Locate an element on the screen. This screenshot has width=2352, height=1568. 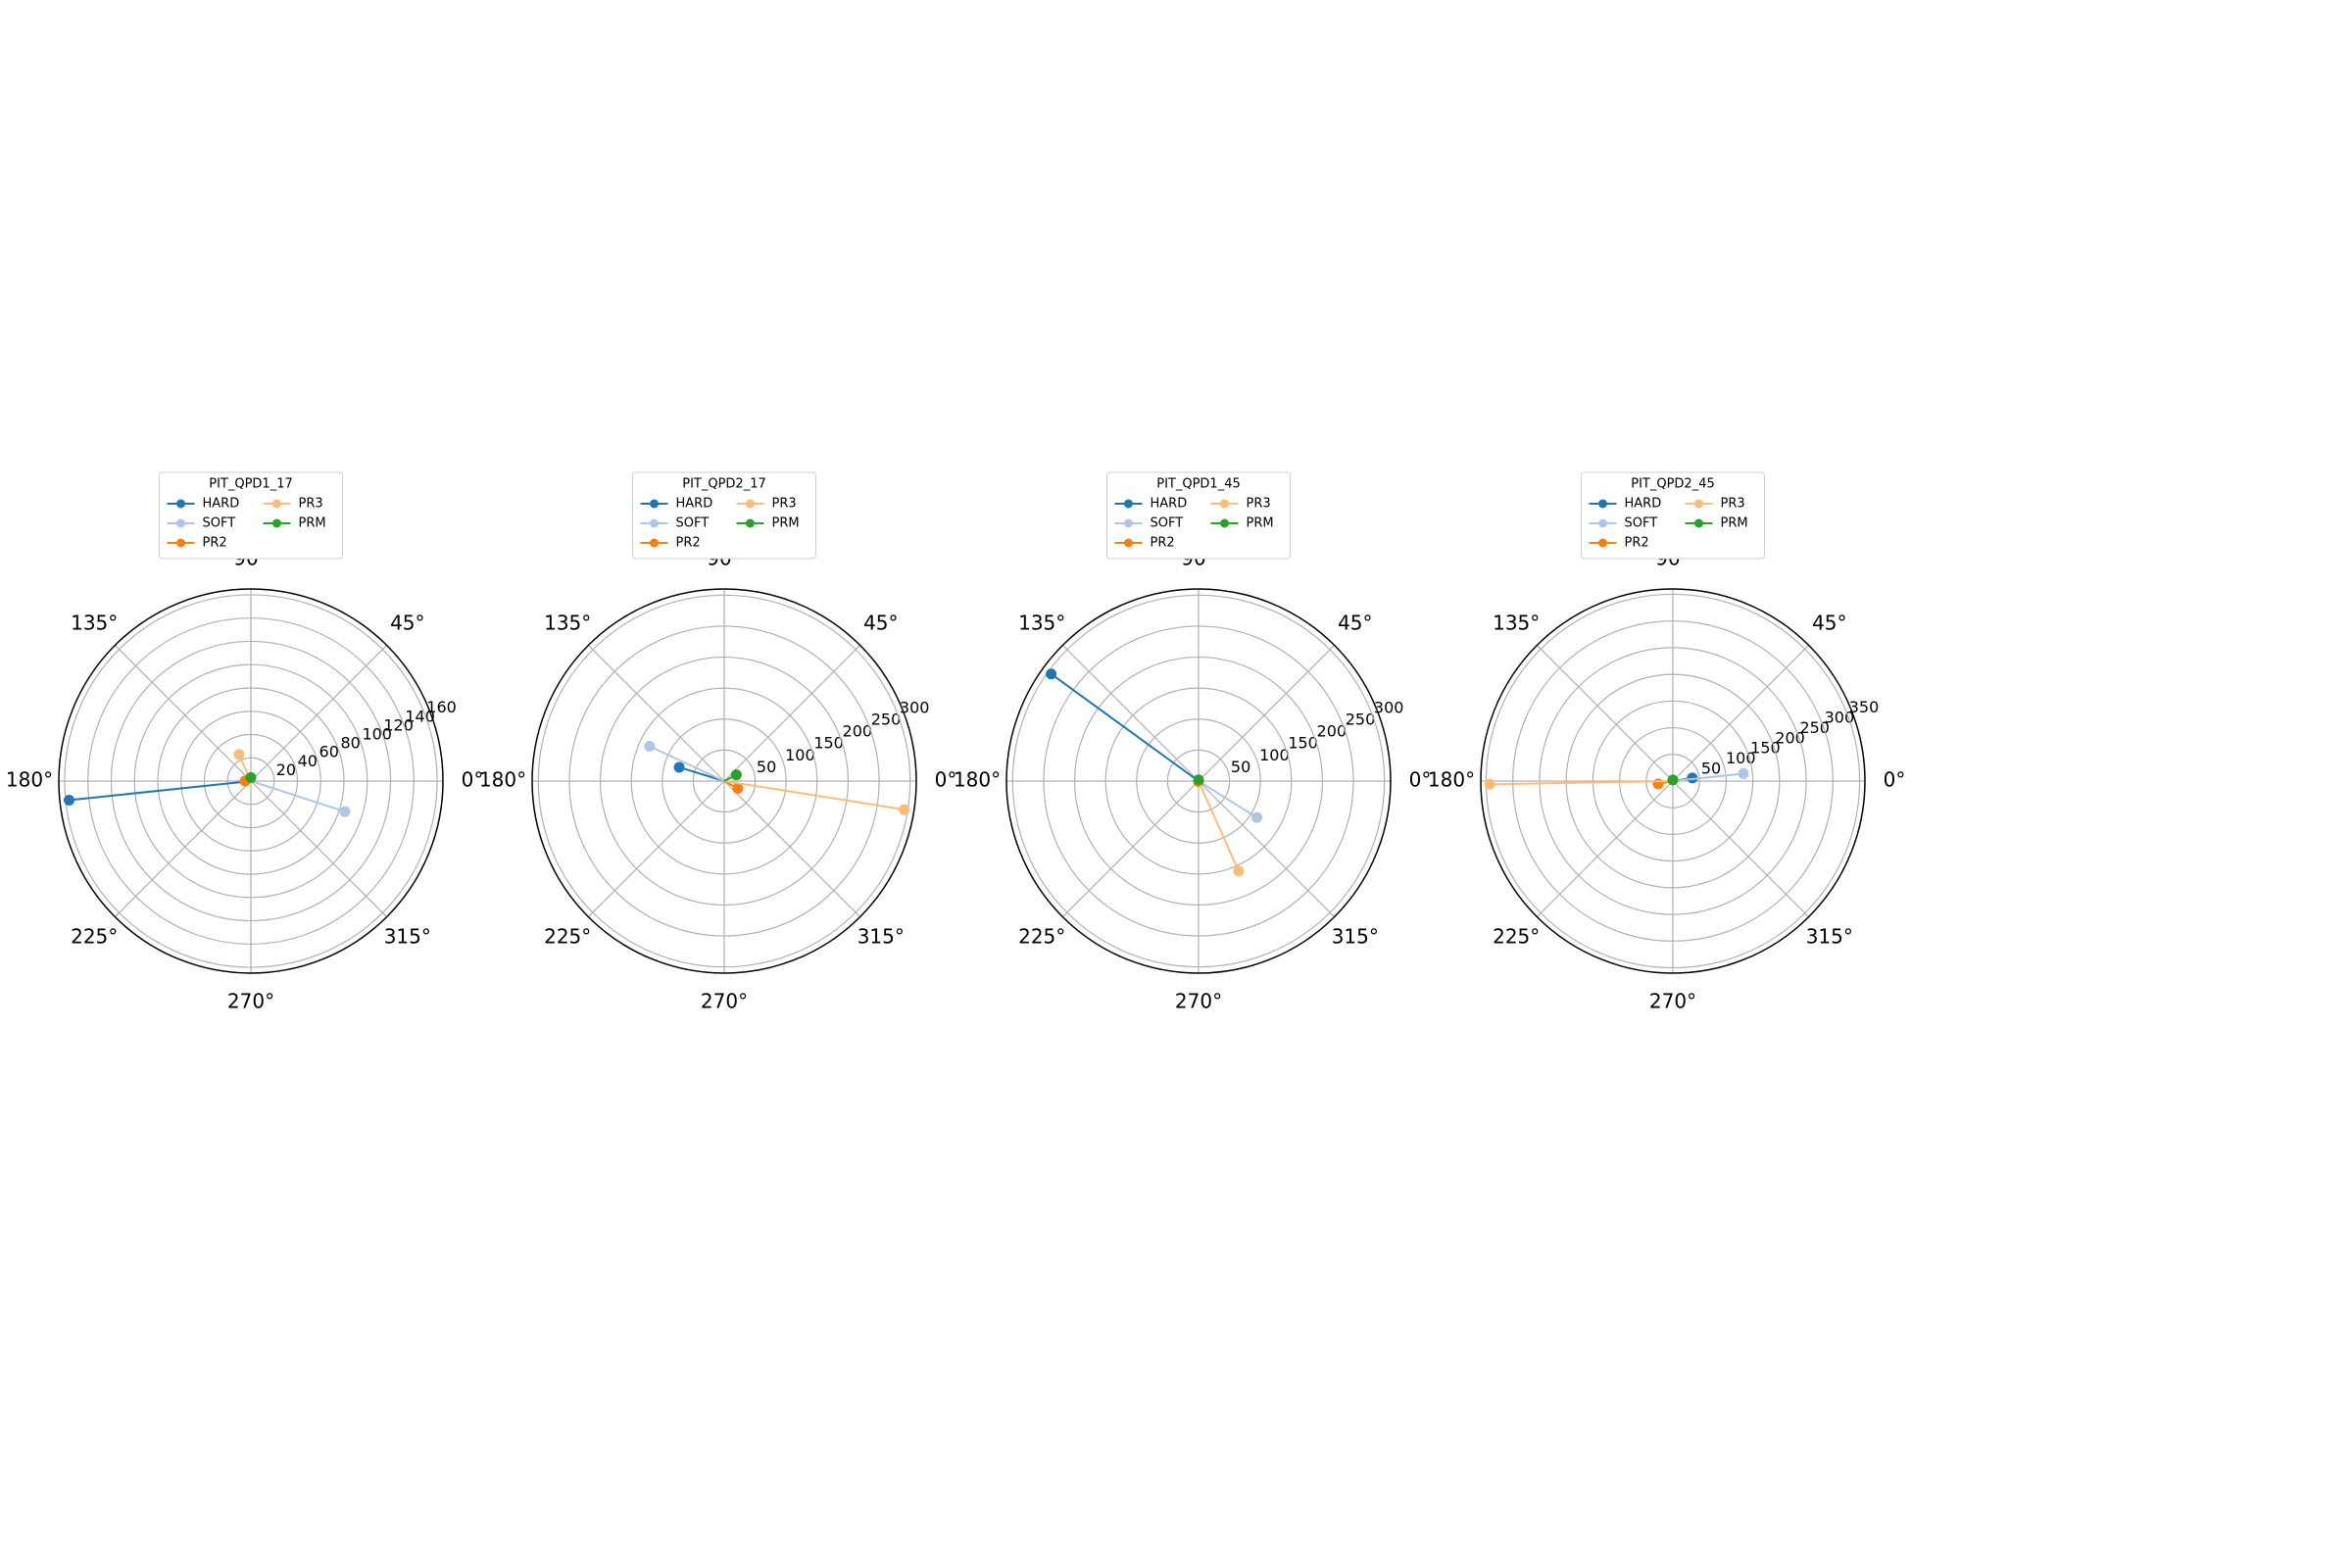
r-tick-label: 160 is located at coordinates (441, 707).